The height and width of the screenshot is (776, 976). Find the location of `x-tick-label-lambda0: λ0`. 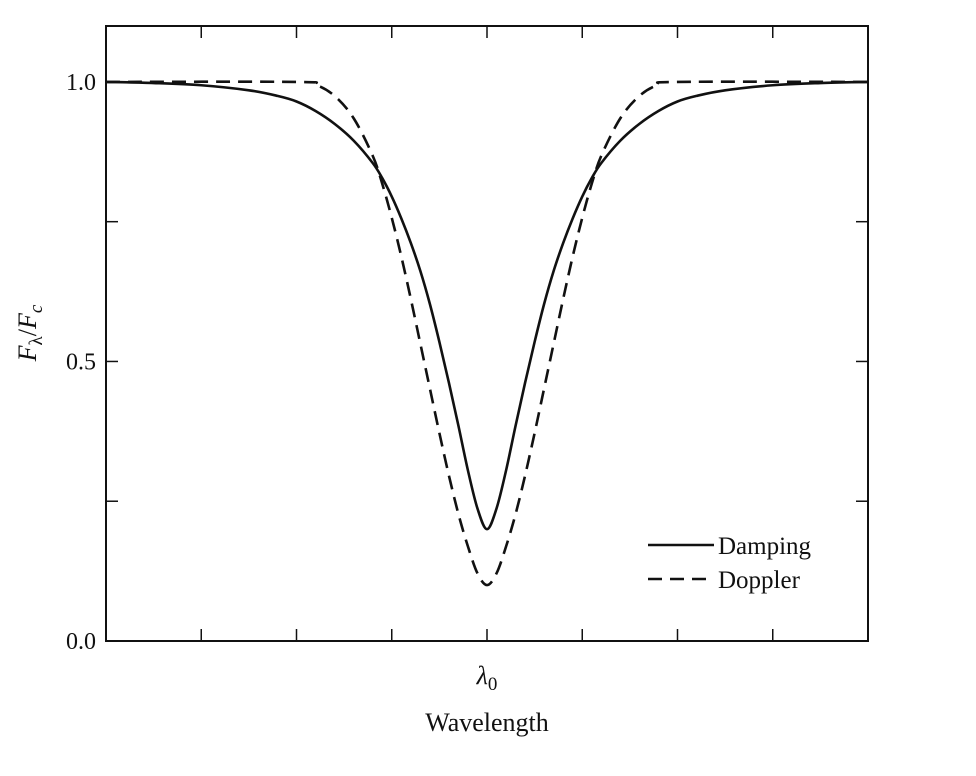

x-tick-label-lambda0: λ0 is located at coordinates (487, 678).